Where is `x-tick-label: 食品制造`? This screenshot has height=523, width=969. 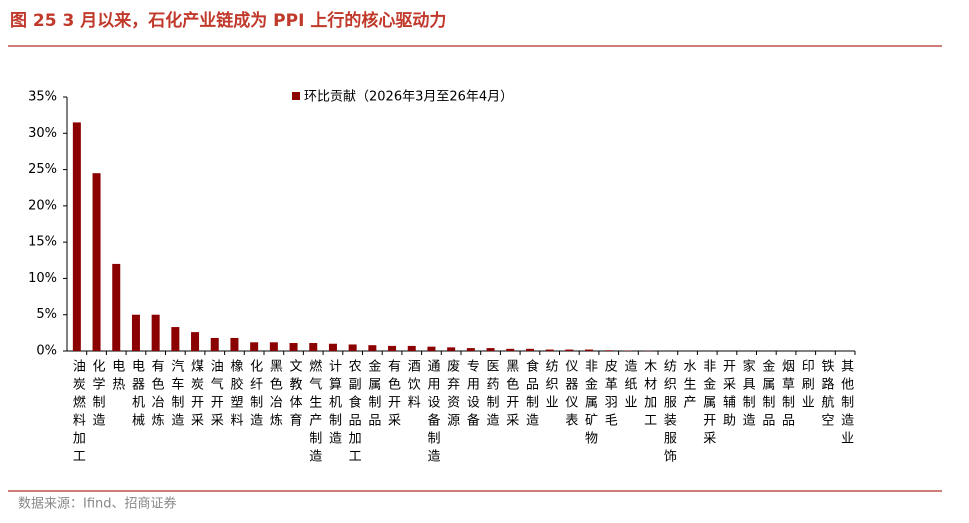 x-tick-label: 食品制造 is located at coordinates (530, 395).